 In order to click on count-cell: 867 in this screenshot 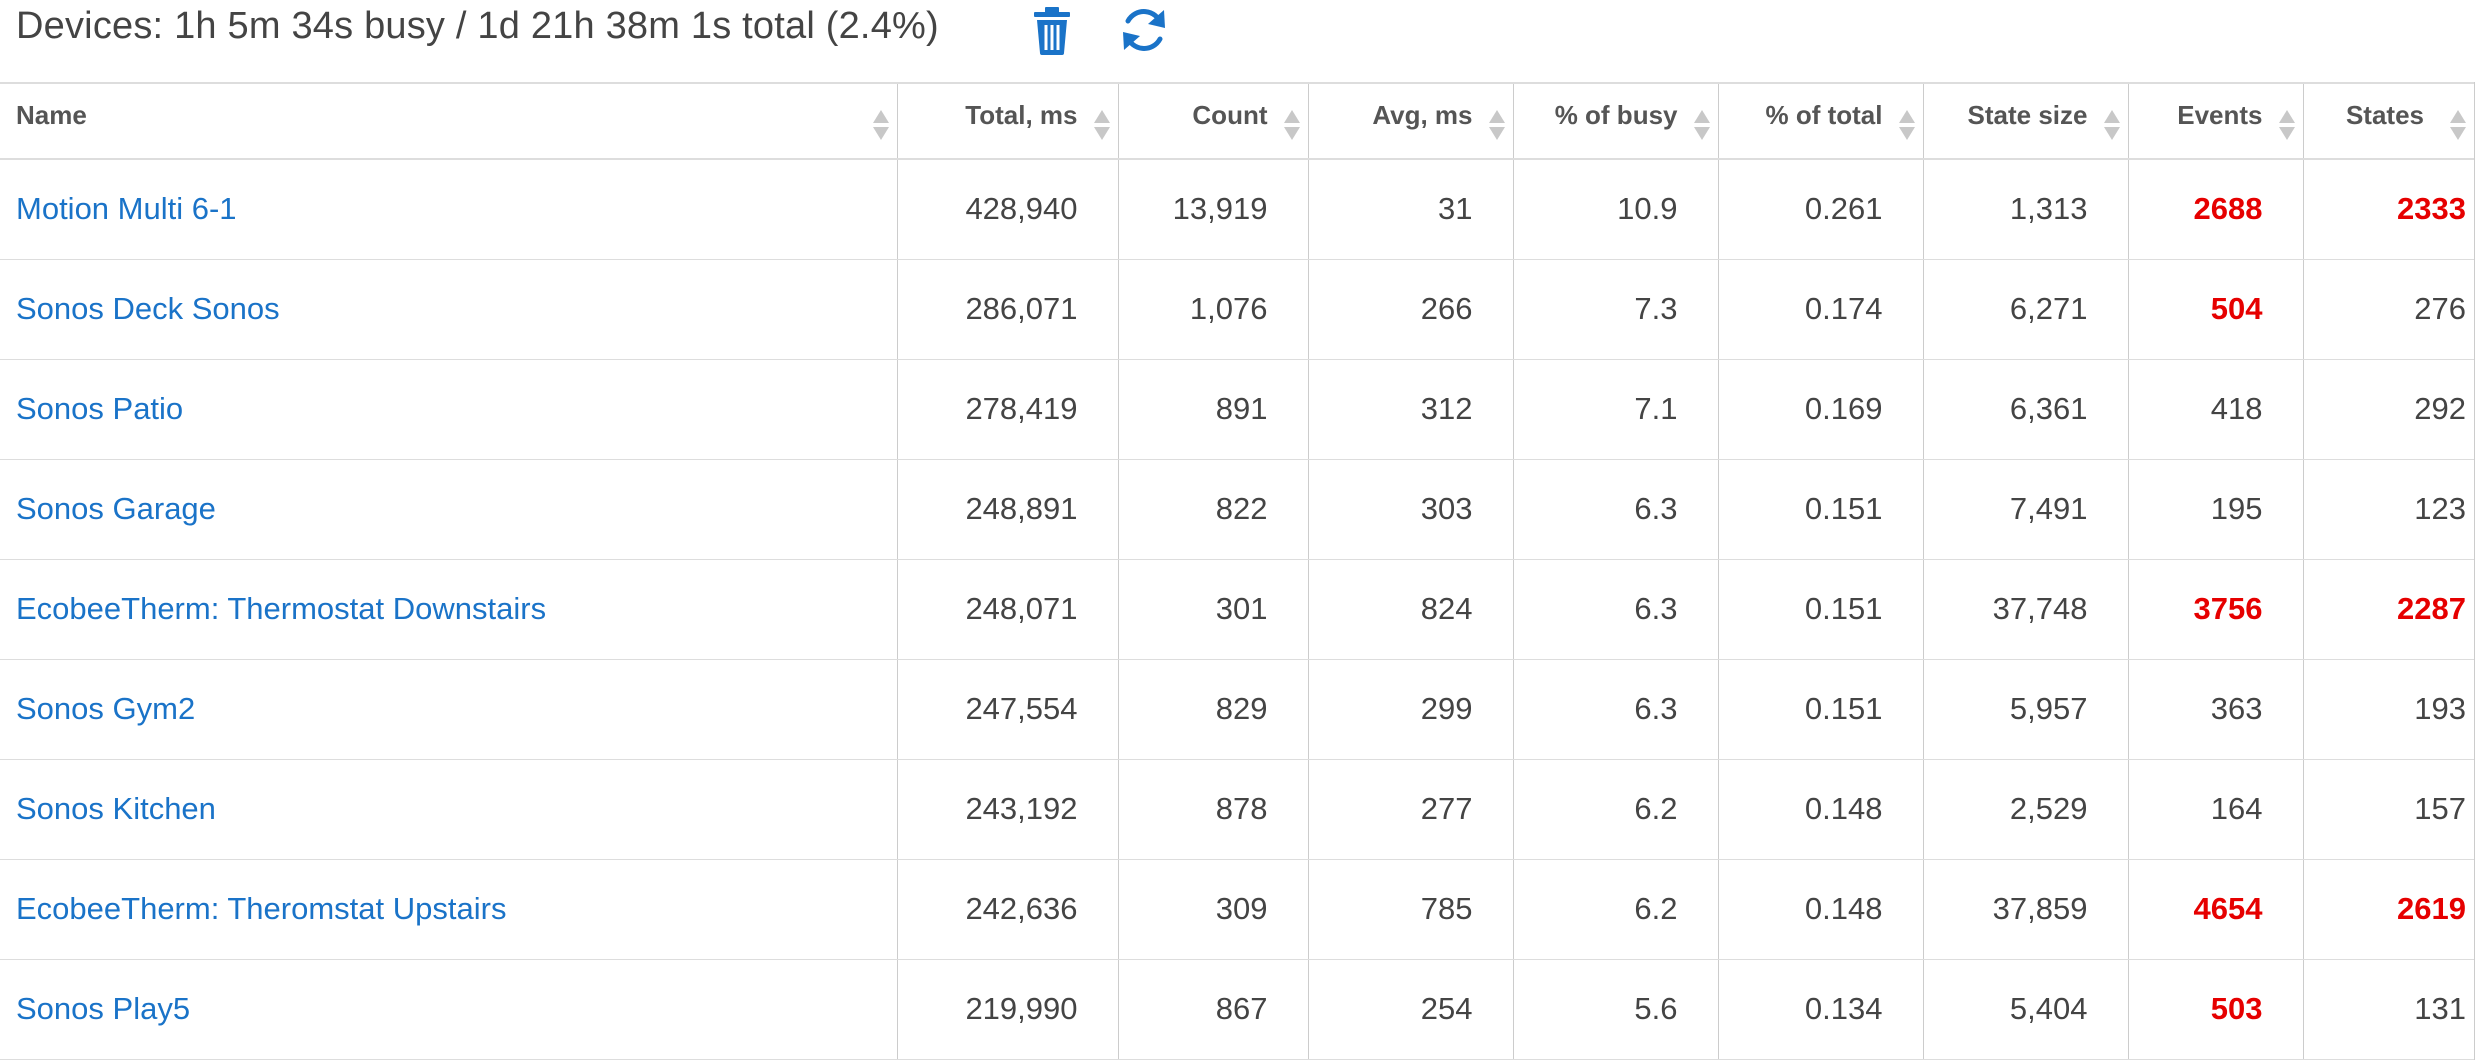, I will do `click(1212, 1009)`.